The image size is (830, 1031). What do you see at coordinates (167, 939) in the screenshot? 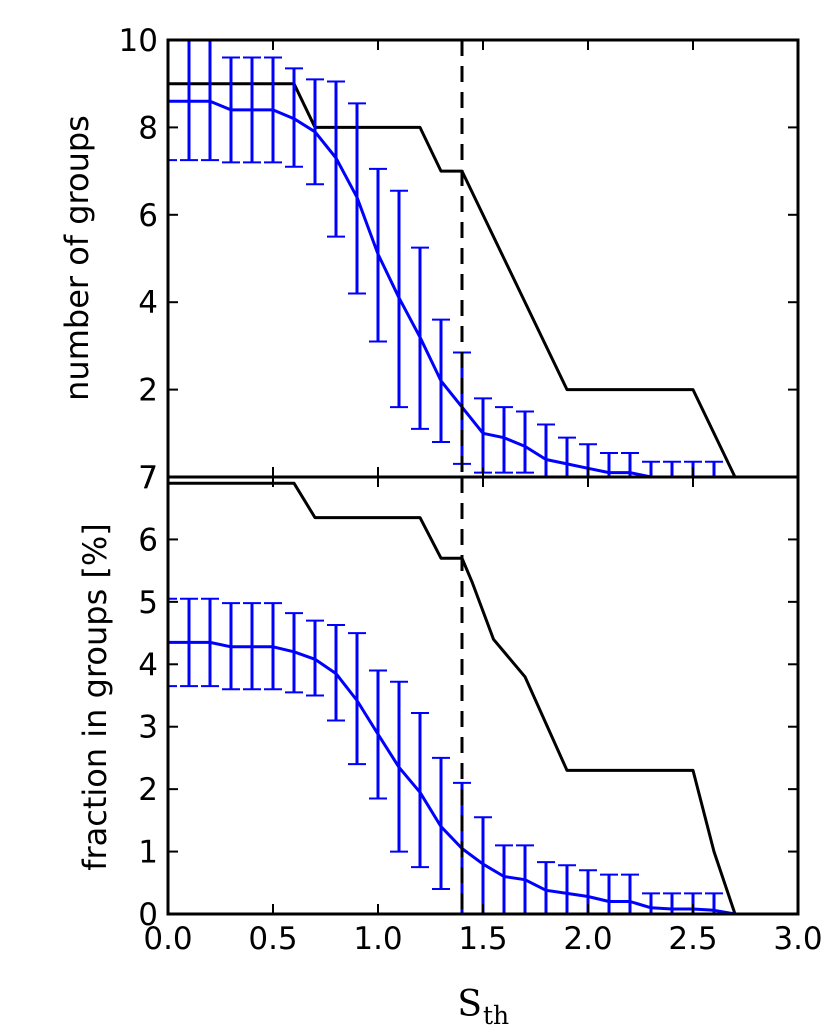
I see `bottom-xtick-label: 0.0` at bounding box center [167, 939].